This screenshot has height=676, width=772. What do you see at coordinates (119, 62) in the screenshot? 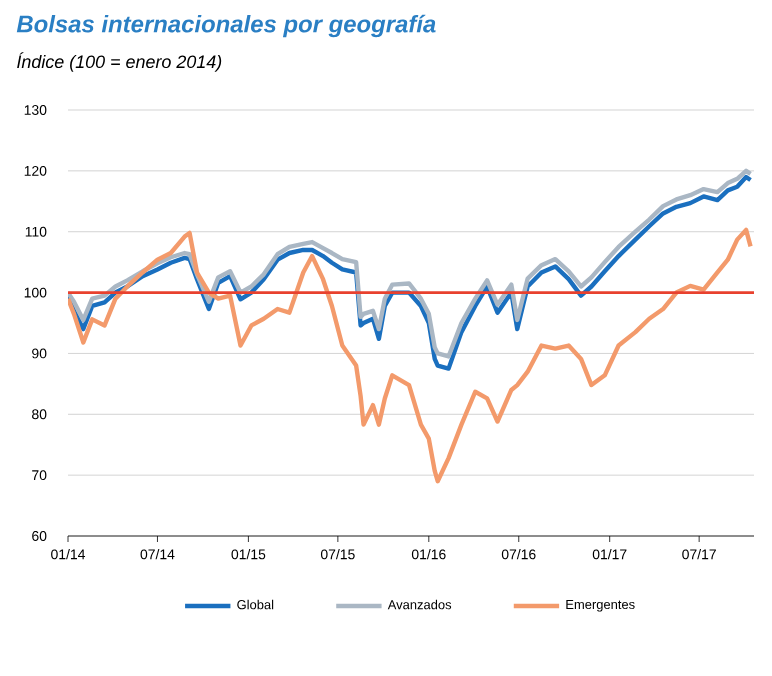
I see `chart-subtitle: Índice (100 = enero 2014)` at bounding box center [119, 62].